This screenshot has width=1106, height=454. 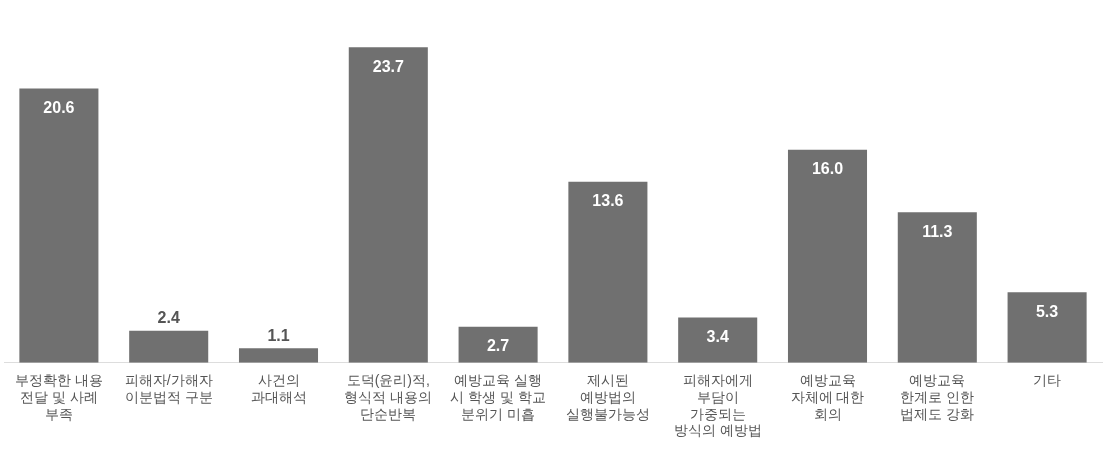 I want to click on data-label: 11.3, so click(x=937, y=231).